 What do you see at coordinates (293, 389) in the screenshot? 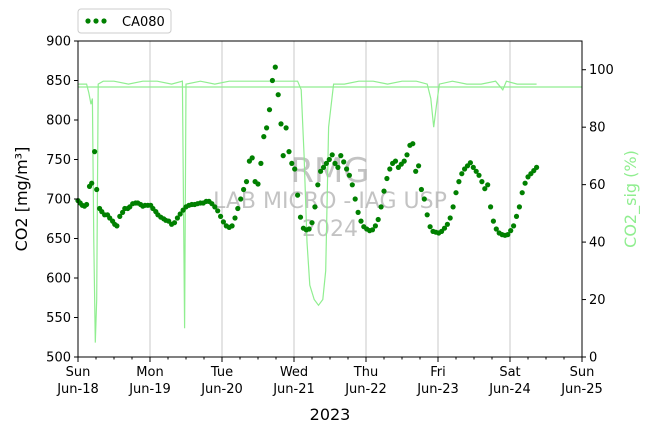
I see `x-tick-label-date: Jun-21` at bounding box center [293, 389].